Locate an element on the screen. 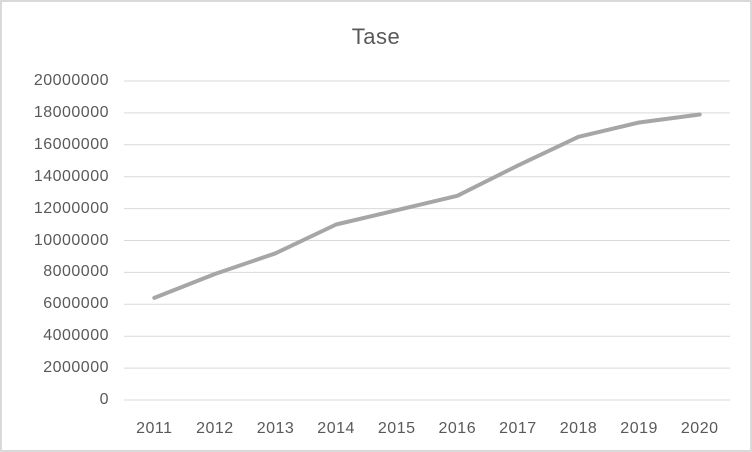  y-axis-tick-label: 10000000 is located at coordinates (71, 240).